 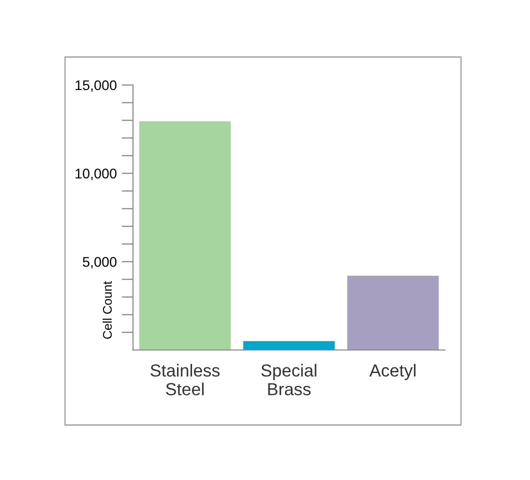 I want to click on y-tick-label: 15,000, so click(x=96, y=86).